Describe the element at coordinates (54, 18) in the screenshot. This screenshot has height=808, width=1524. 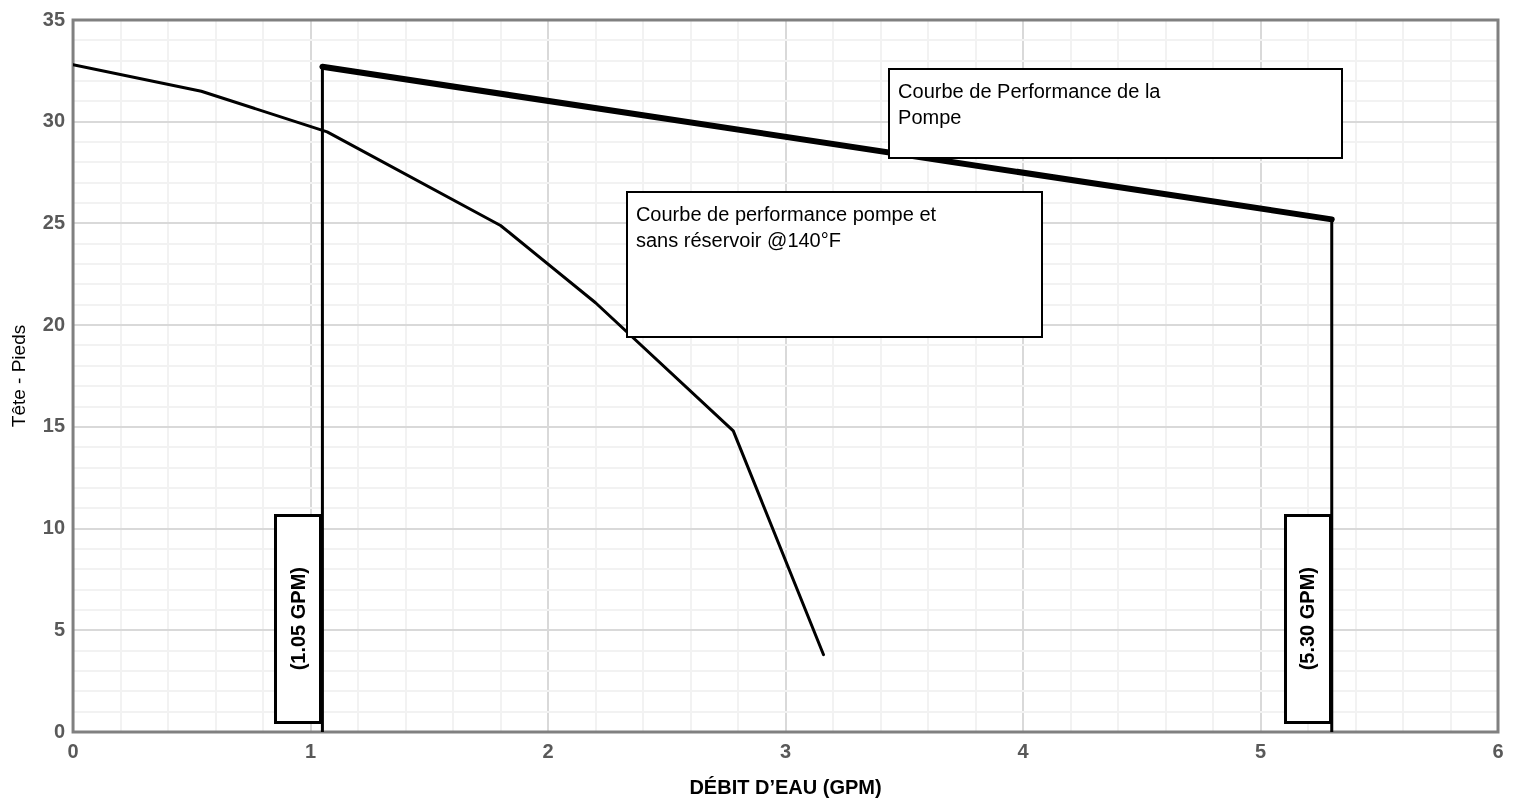
I see `y-tick-label: 35` at that location.